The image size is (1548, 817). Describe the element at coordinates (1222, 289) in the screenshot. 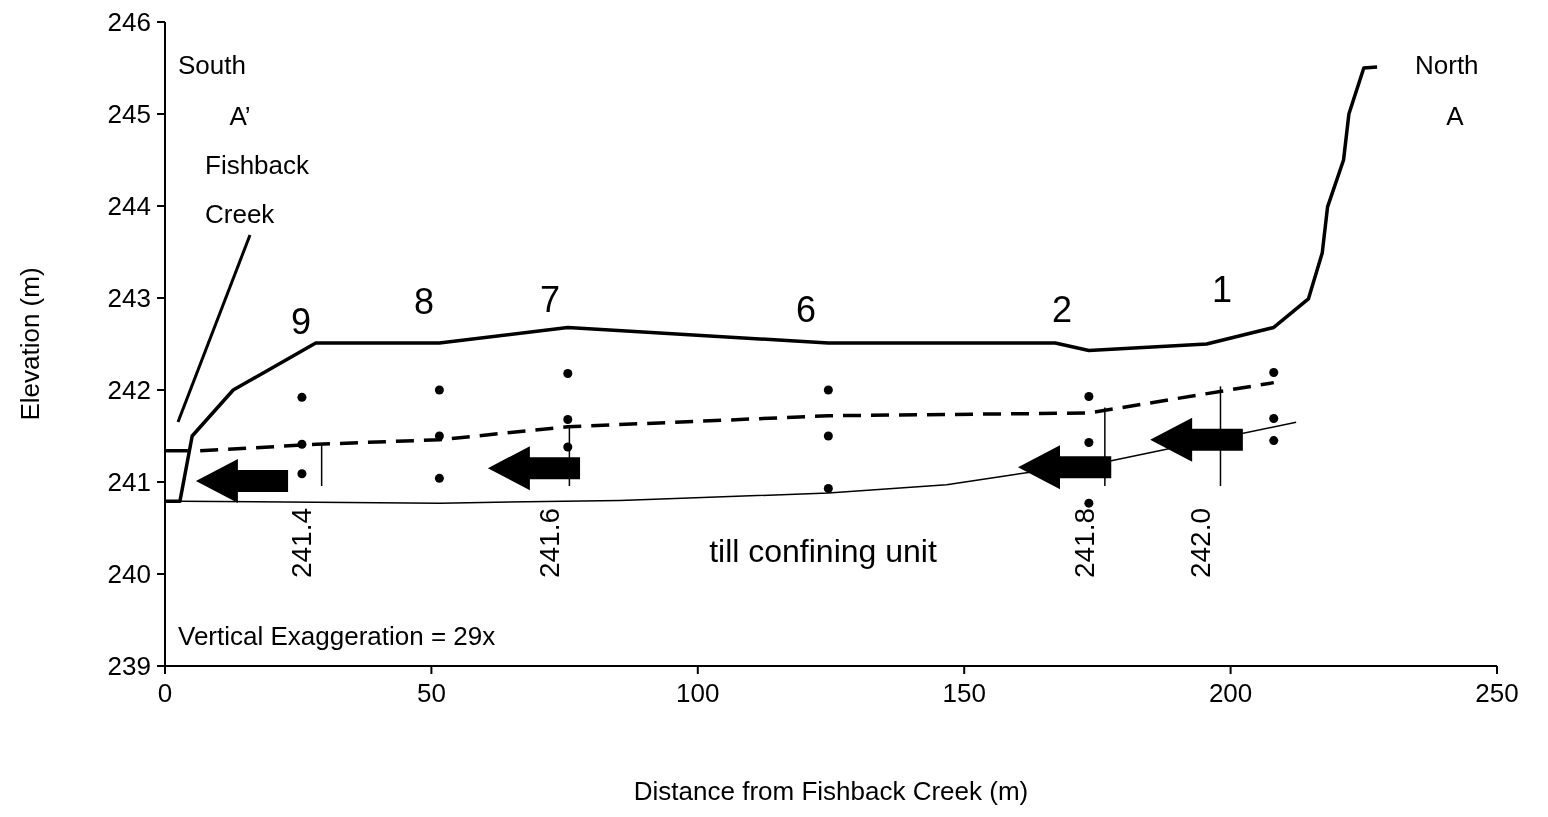

I see `annotation: 1` at that location.